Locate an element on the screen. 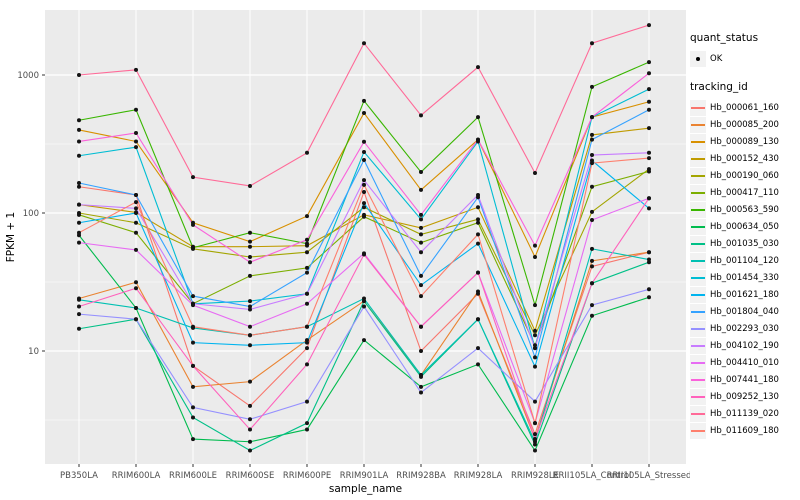 This screenshot has width=800, height=500. legend-item-tracking: Hb_009252_130 is located at coordinates (745, 396).